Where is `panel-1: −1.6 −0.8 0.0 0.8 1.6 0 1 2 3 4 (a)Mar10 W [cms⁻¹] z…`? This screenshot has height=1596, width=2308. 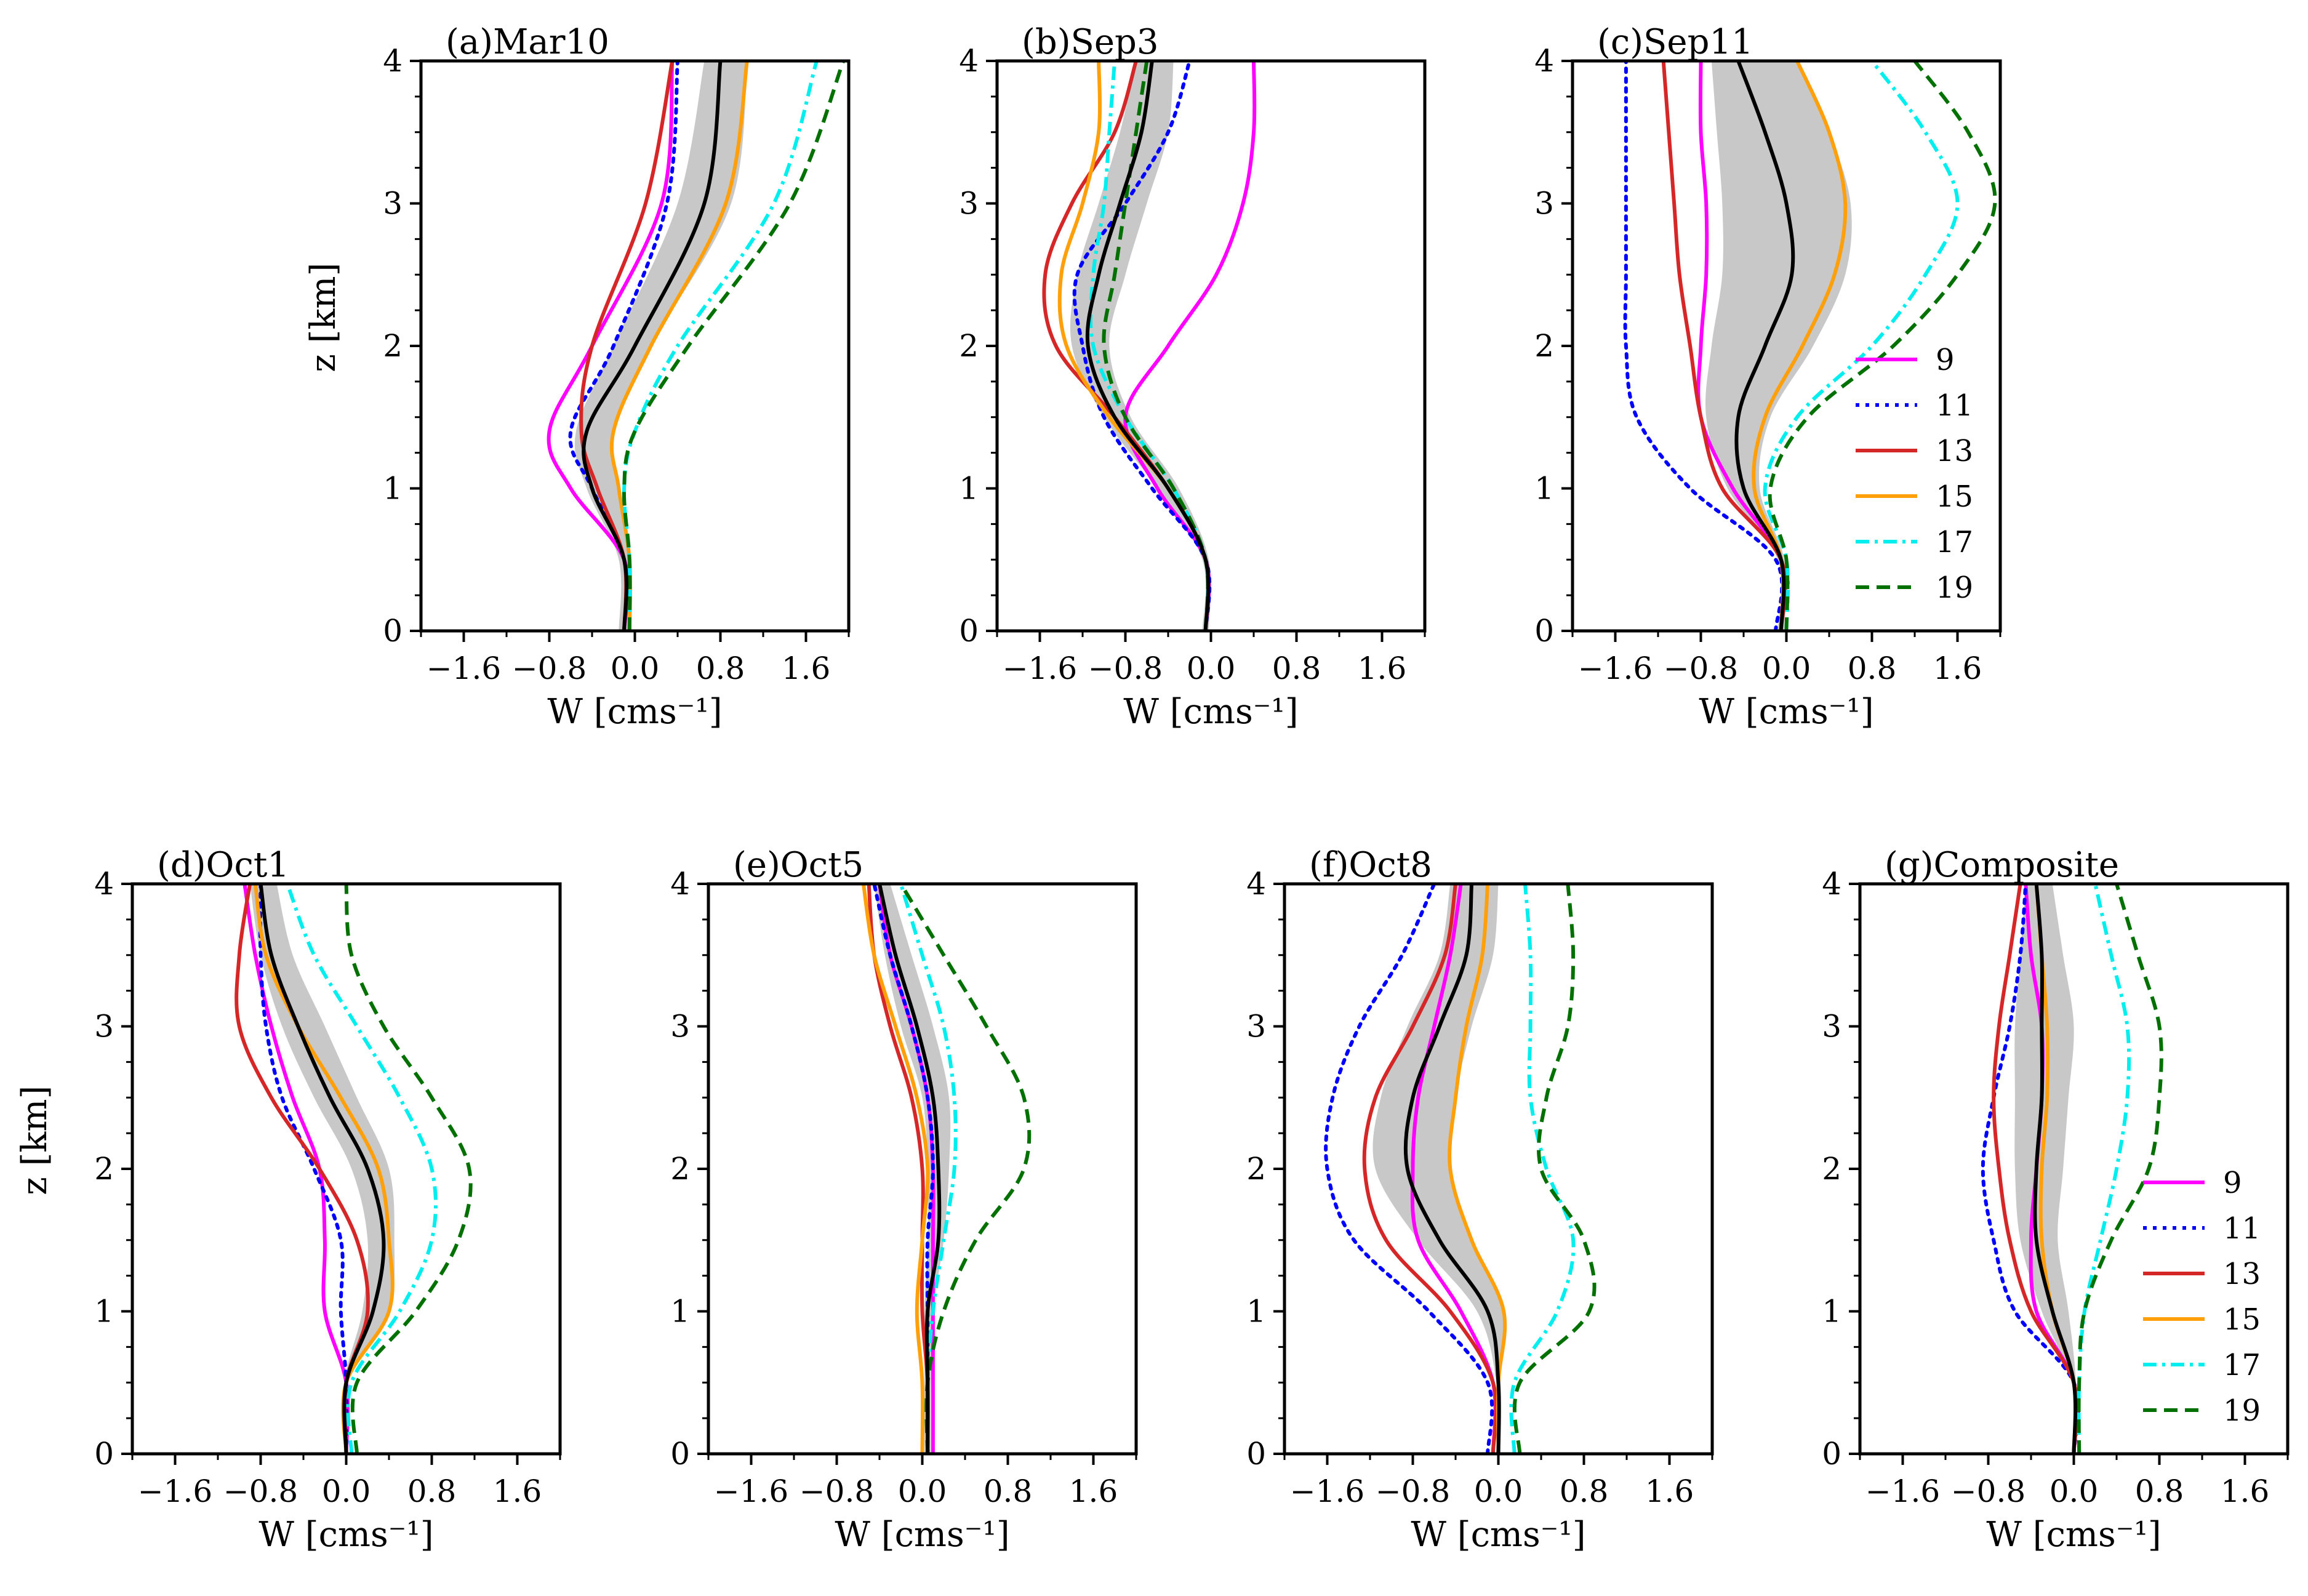 panel-1: −1.6 −0.8 0.0 0.8 1.6 0 1 2 3 4 (a)Mar10 W [cms⁻¹] z… is located at coordinates (577, 377).